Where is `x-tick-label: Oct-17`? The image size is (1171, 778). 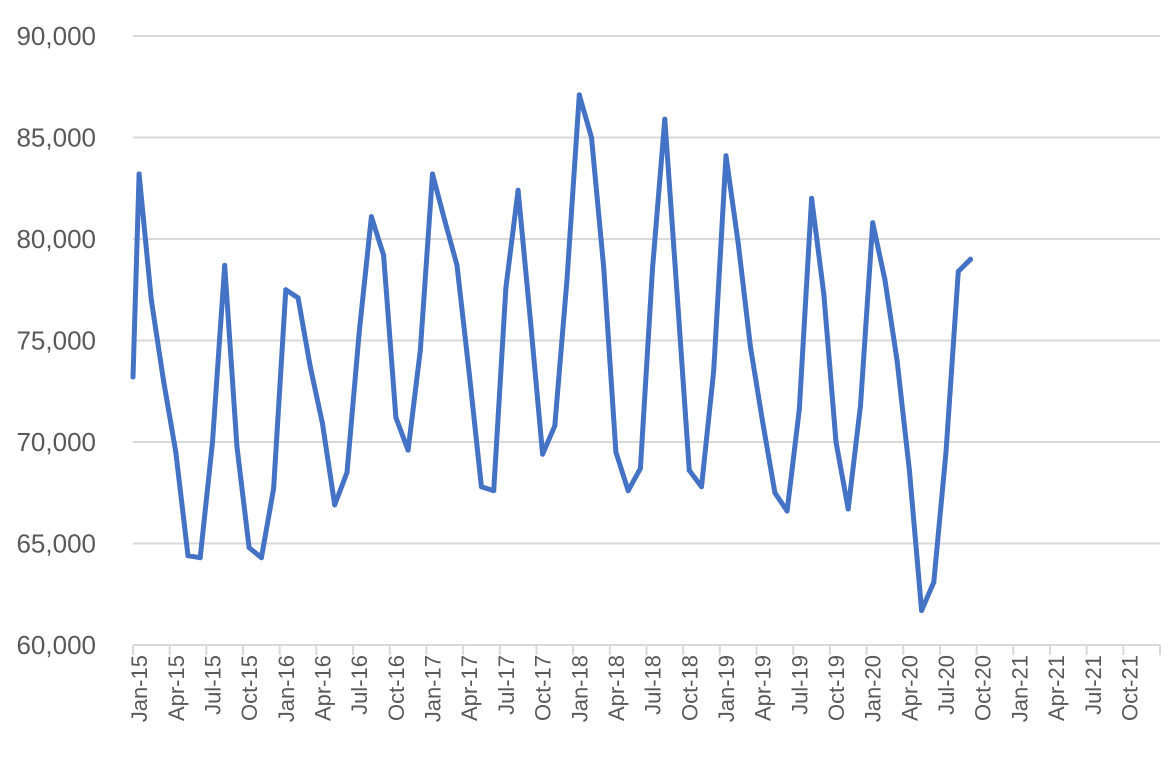
x-tick-label: Oct-17 is located at coordinates (543, 688).